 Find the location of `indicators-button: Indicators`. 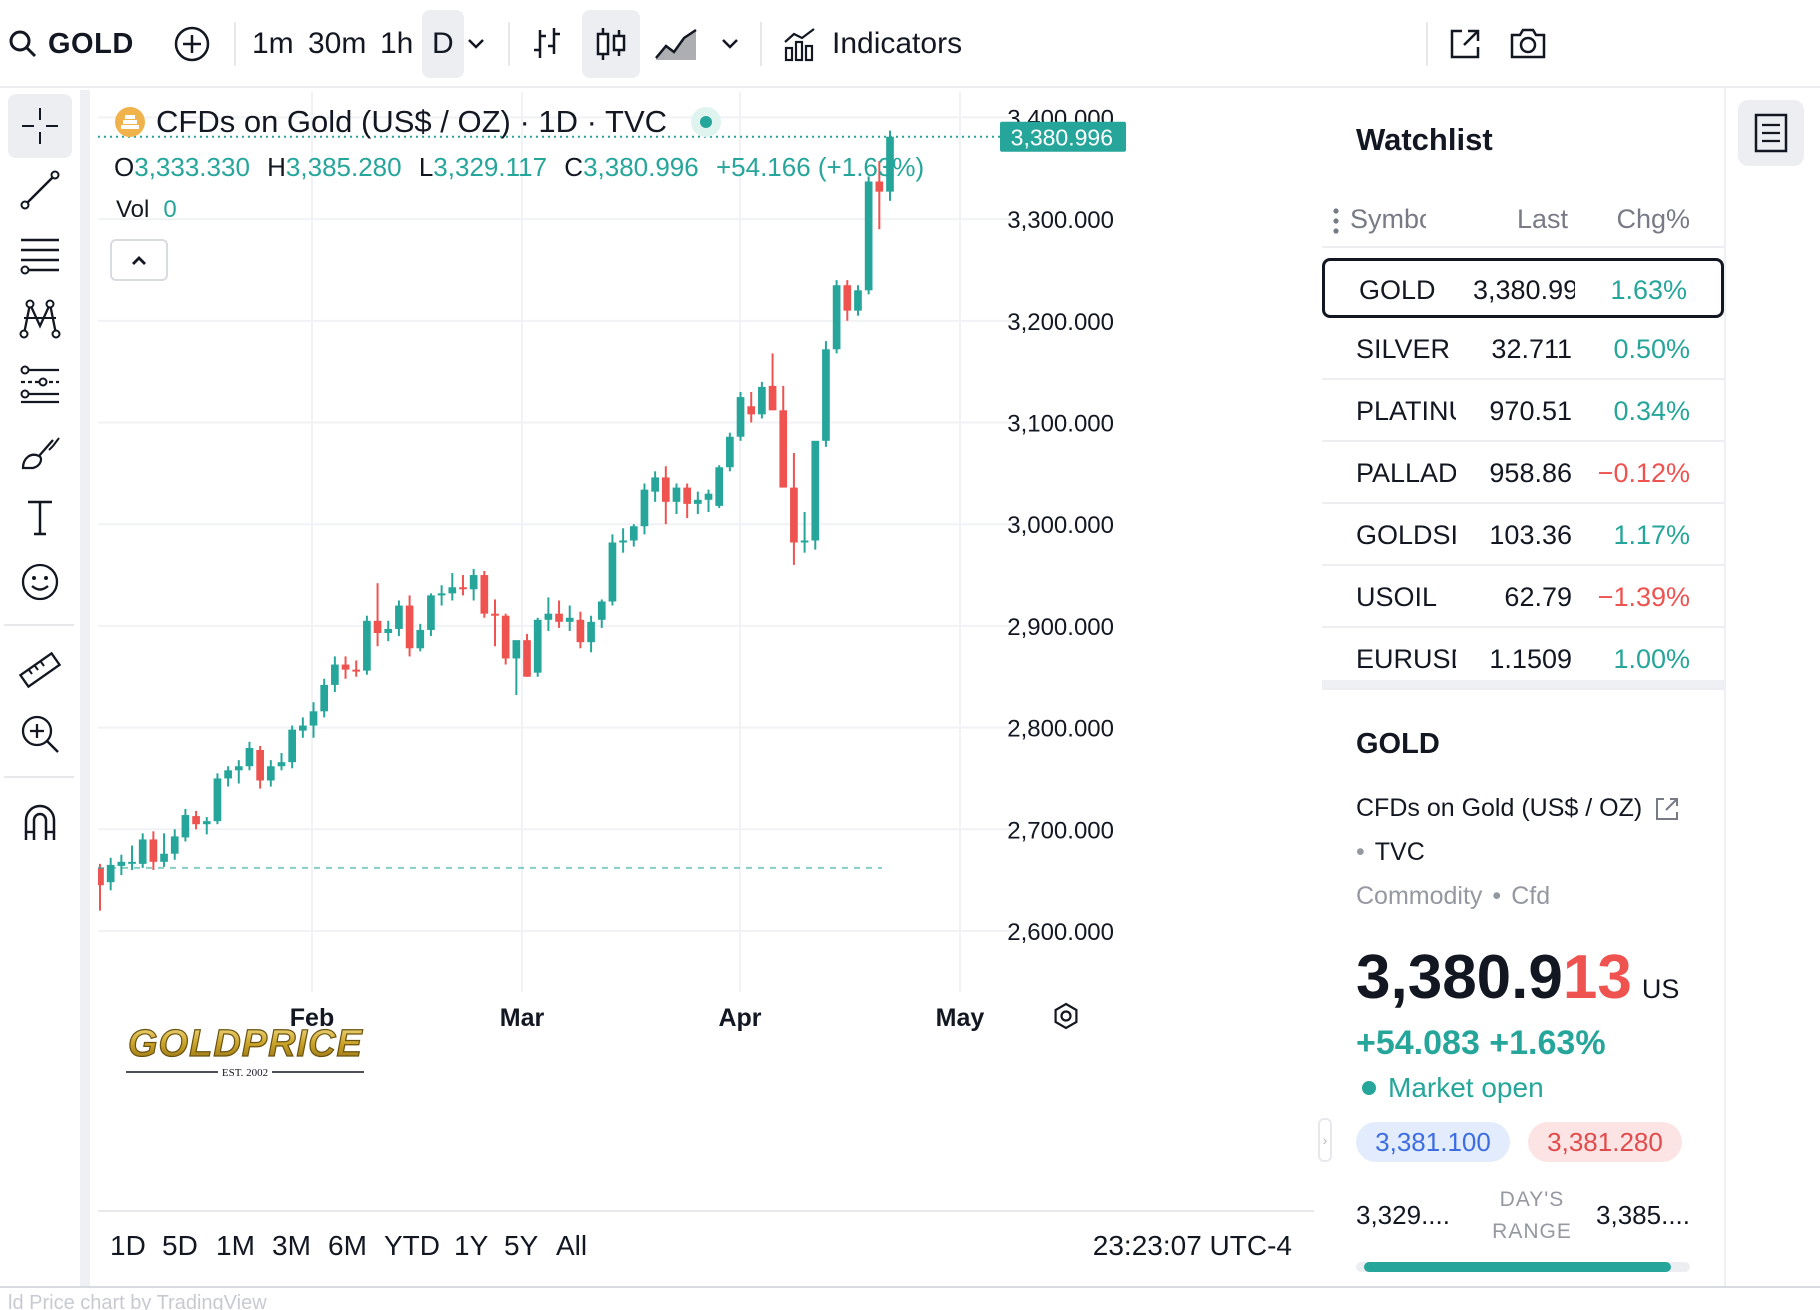

indicators-button: Indicators is located at coordinates (872, 44).